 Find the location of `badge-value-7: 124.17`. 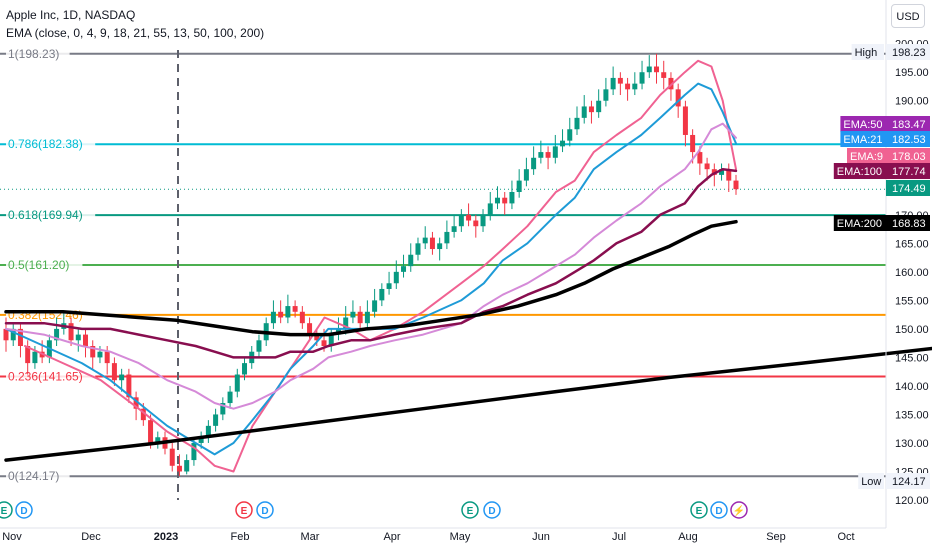

badge-value-7: 124.17 is located at coordinates (909, 482).